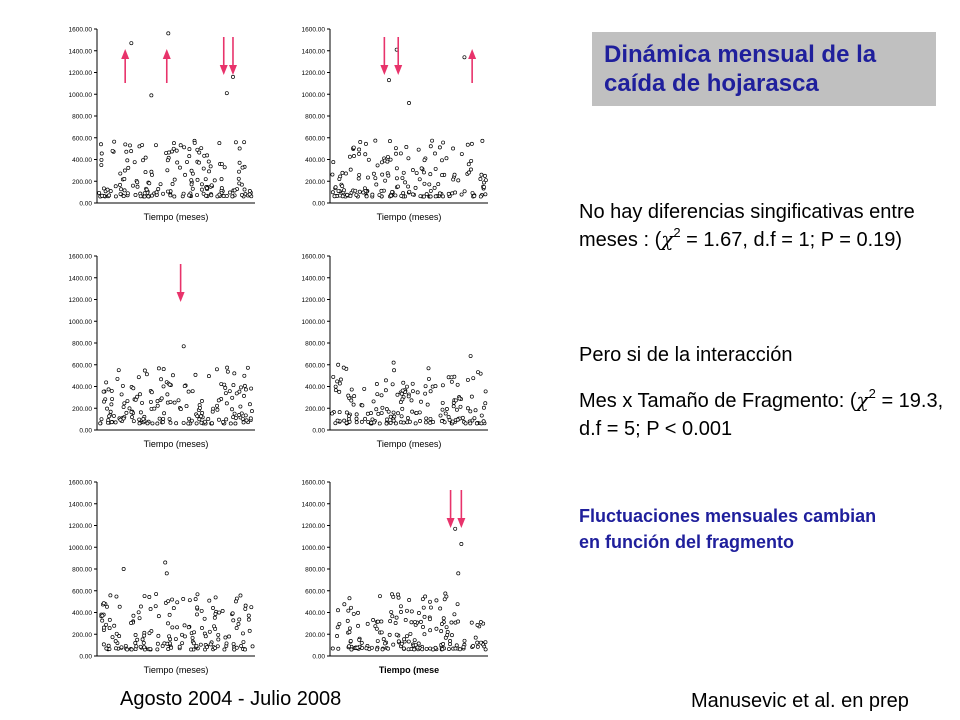  Describe the element at coordinates (81, 73) in the screenshot. I see `y-tick-label: 1200.00` at that location.